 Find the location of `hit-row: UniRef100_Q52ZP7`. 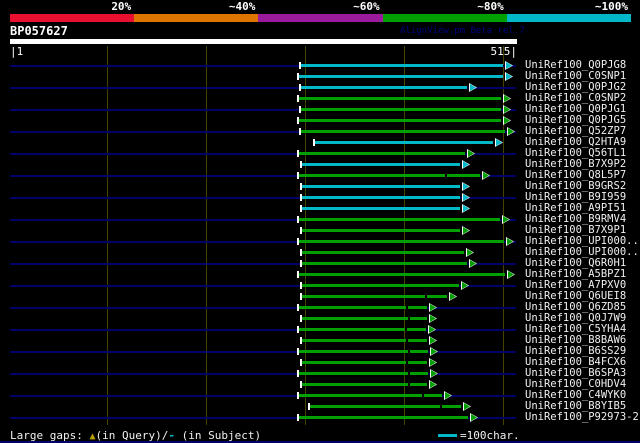

hit-row: UniRef100_Q52ZP7 is located at coordinates (320, 131).